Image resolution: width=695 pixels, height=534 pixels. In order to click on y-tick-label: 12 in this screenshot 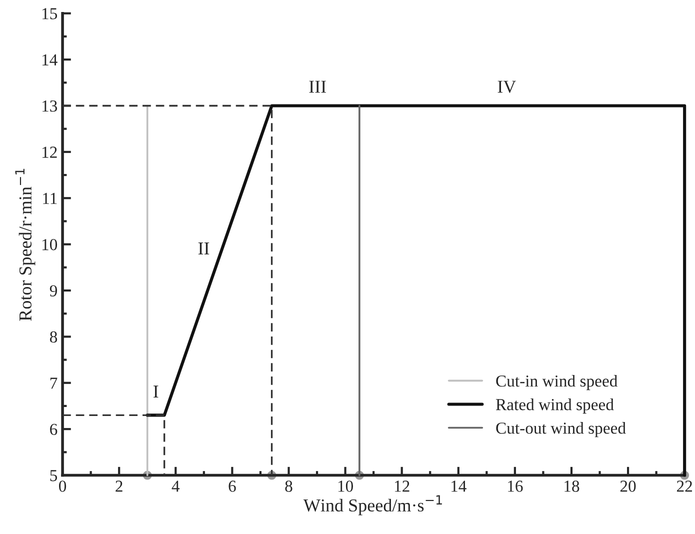, I will do `click(49, 152)`.